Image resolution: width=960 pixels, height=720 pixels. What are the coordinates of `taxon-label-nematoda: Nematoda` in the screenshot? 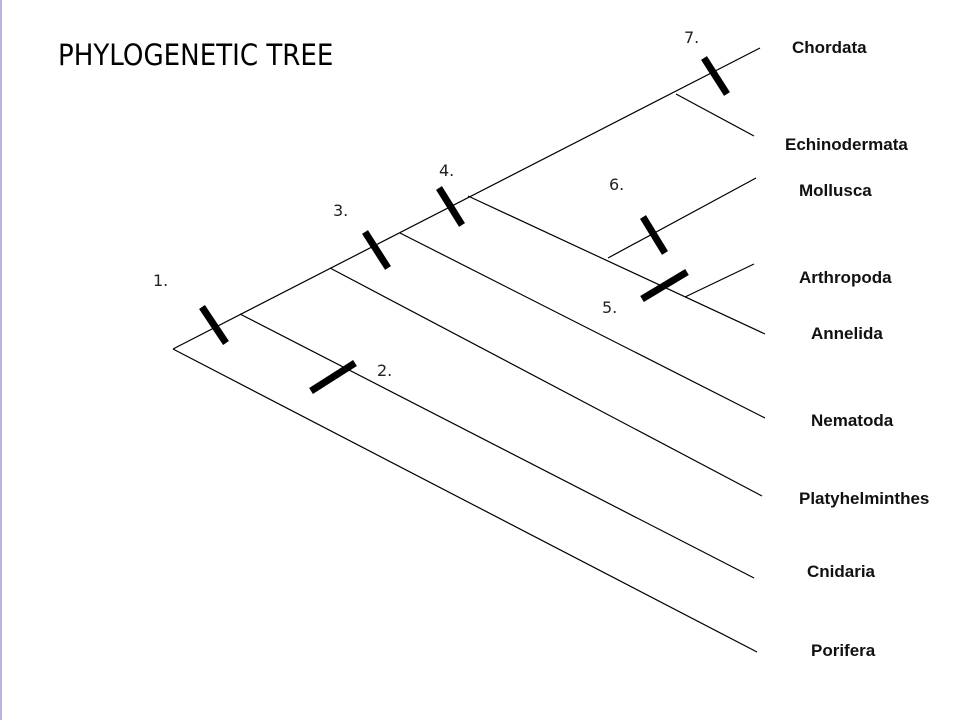 It's located at (852, 420).